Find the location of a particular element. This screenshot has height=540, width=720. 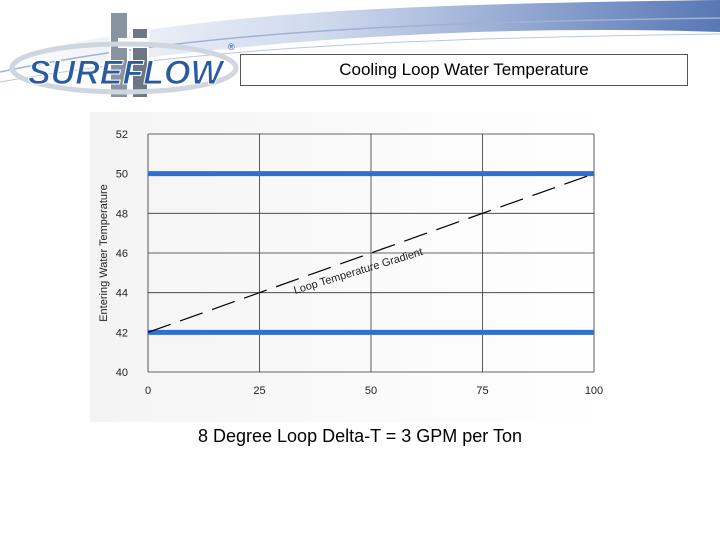

slide-caption: 8 Degree Loop Delta-T = 3 GPM per Ton is located at coordinates (360, 436).